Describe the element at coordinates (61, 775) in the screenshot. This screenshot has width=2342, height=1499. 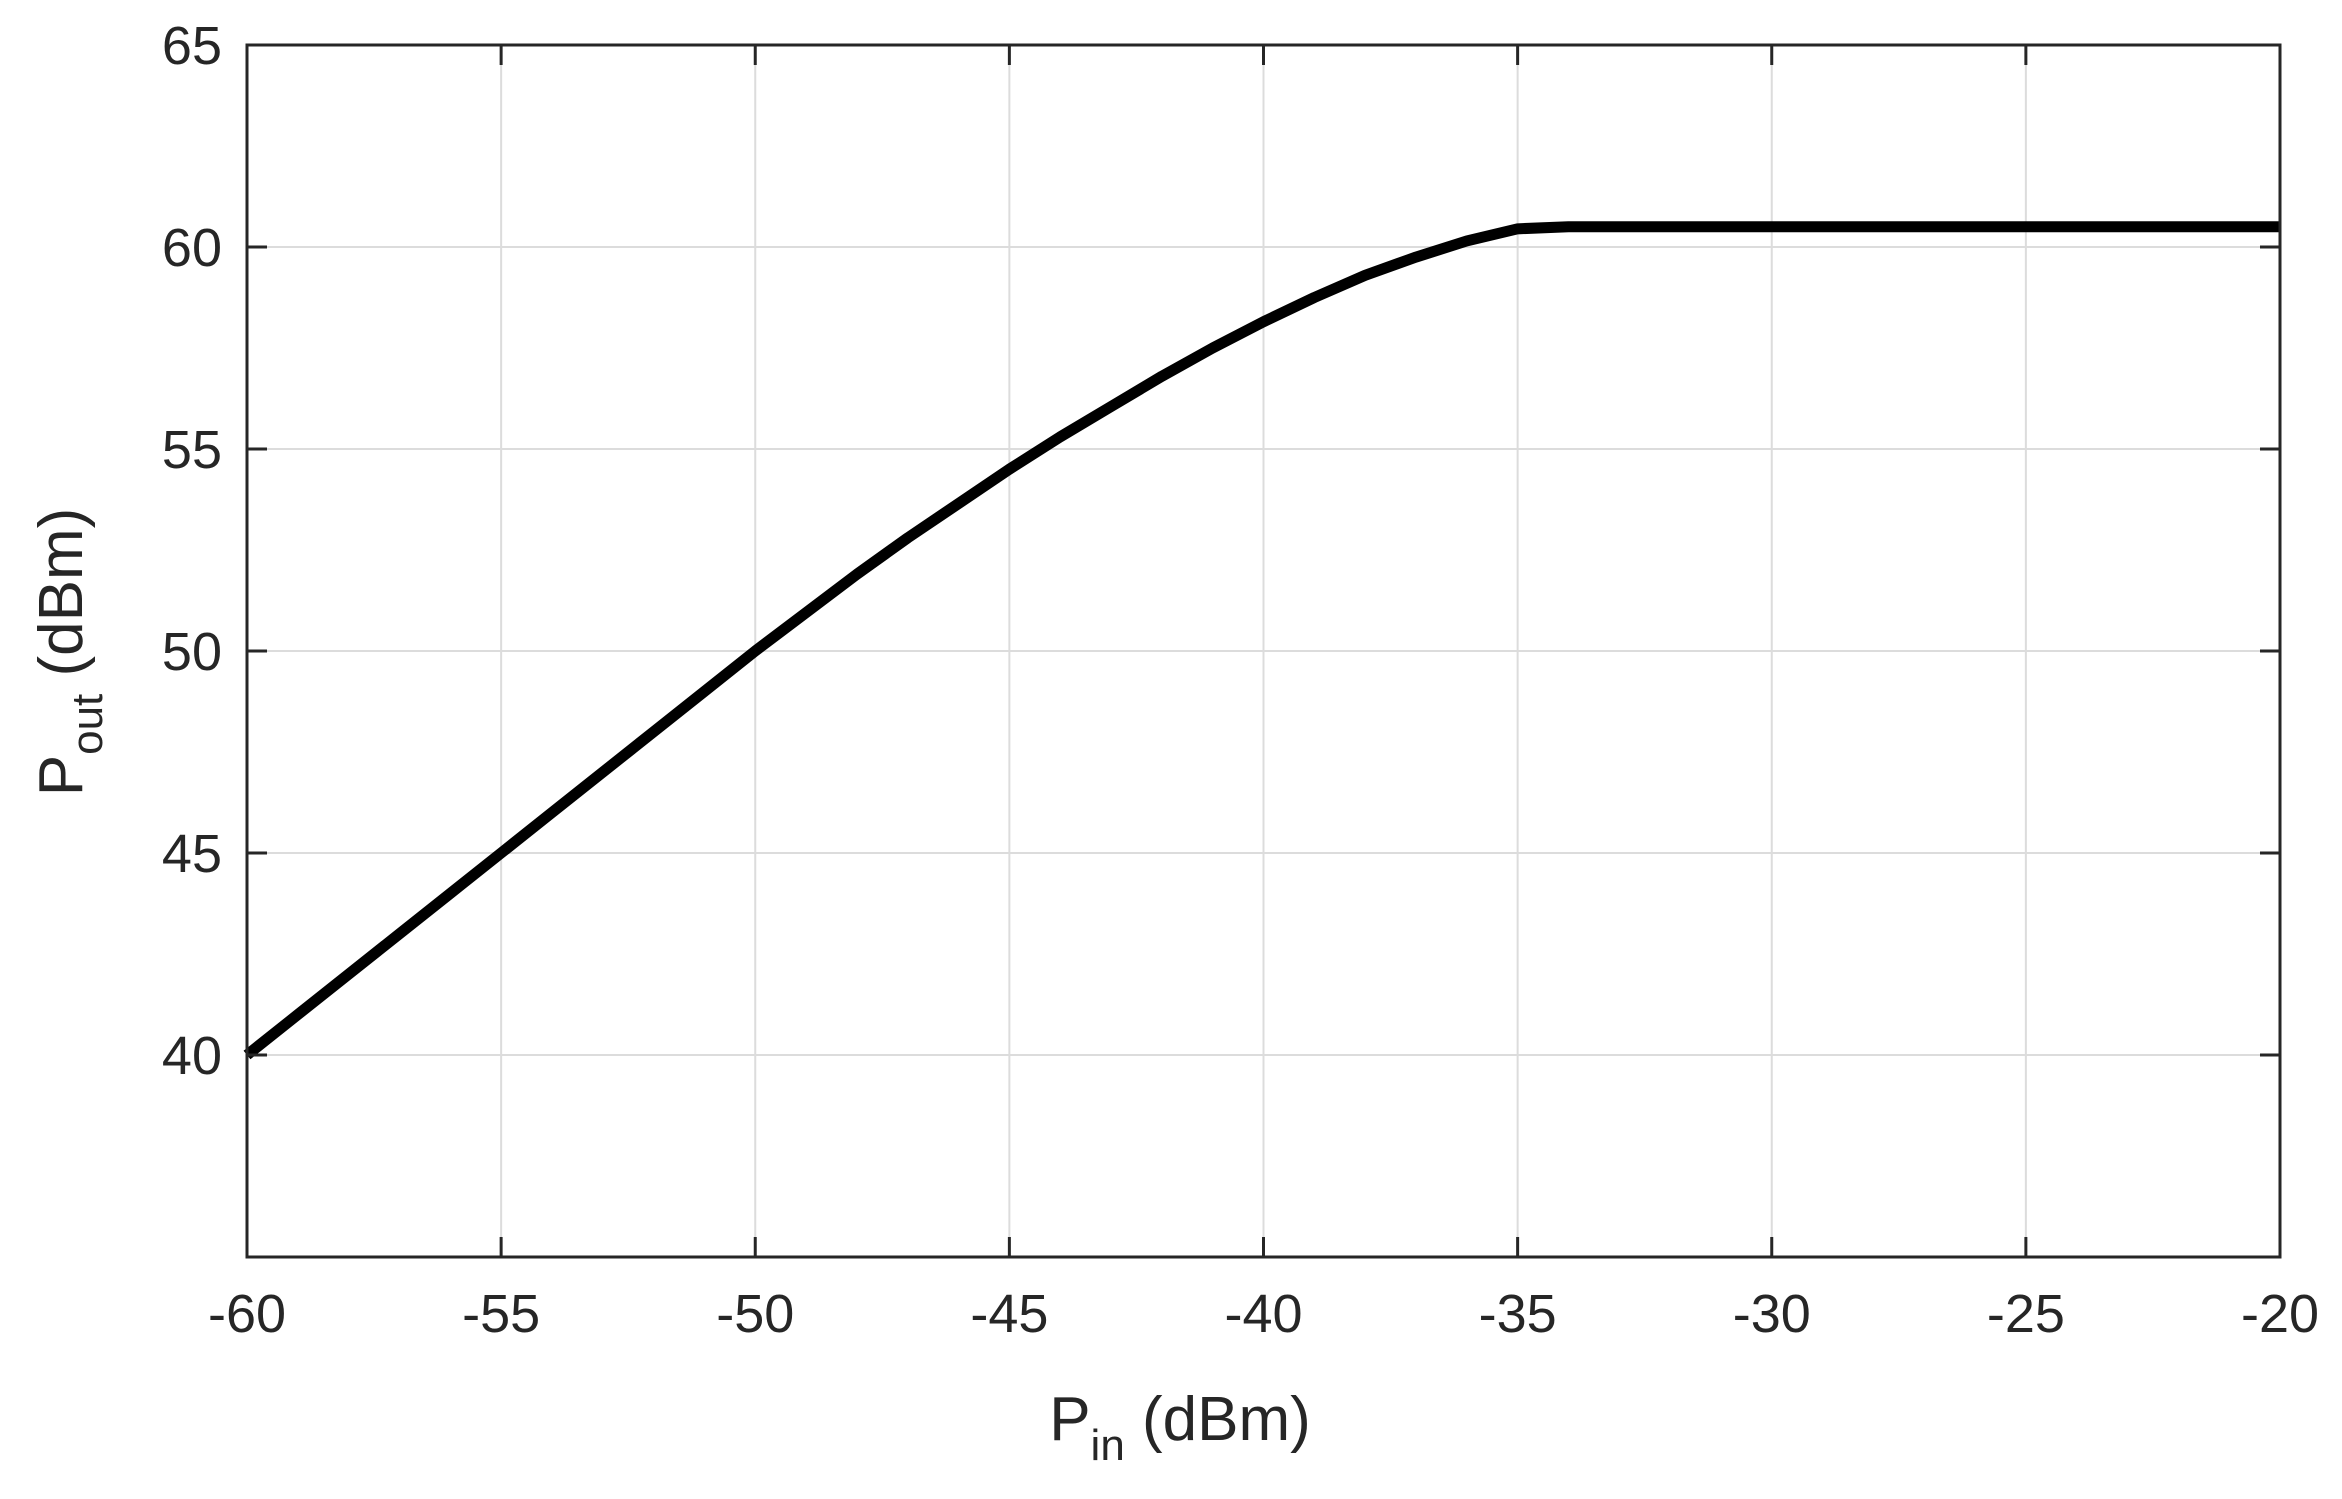
I see `y-axis-label-main: P` at that location.